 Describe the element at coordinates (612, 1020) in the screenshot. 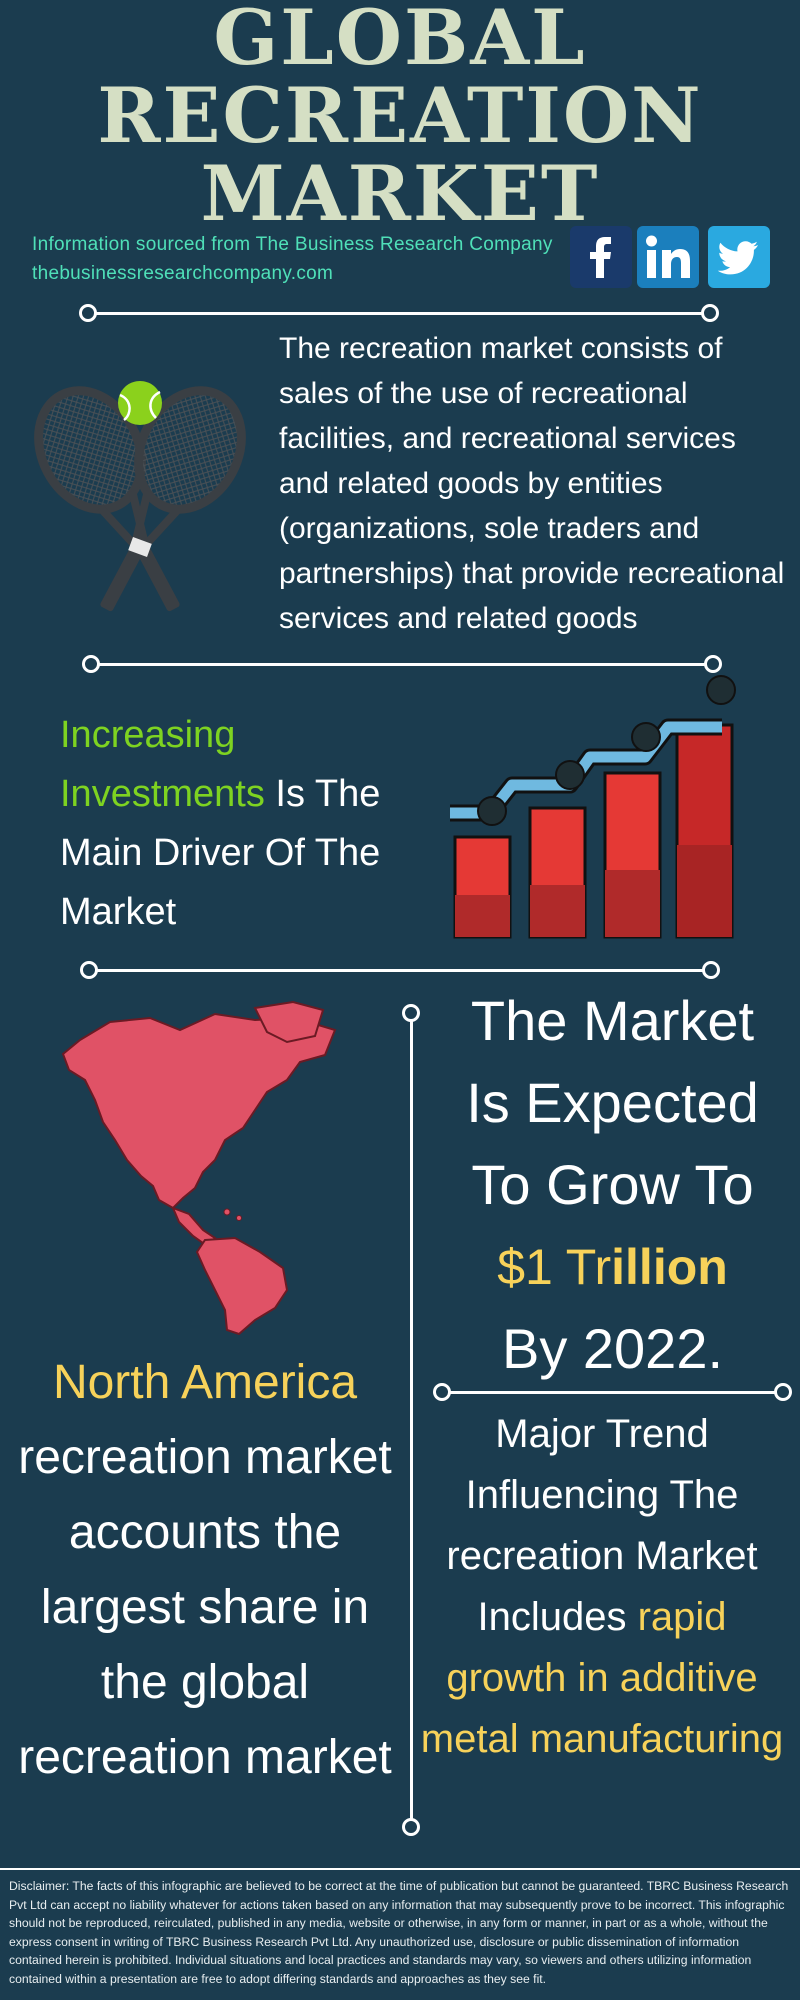

I see `growth-line-1: The Market` at that location.